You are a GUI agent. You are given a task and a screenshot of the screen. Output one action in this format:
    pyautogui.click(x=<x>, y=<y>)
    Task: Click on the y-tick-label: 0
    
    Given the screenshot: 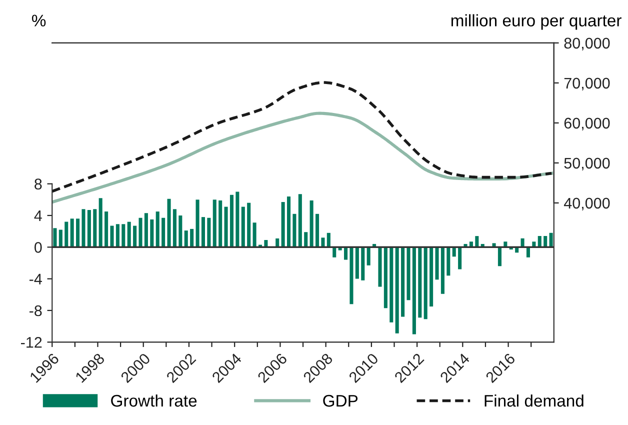 What is the action you would take?
    pyautogui.click(x=38, y=247)
    